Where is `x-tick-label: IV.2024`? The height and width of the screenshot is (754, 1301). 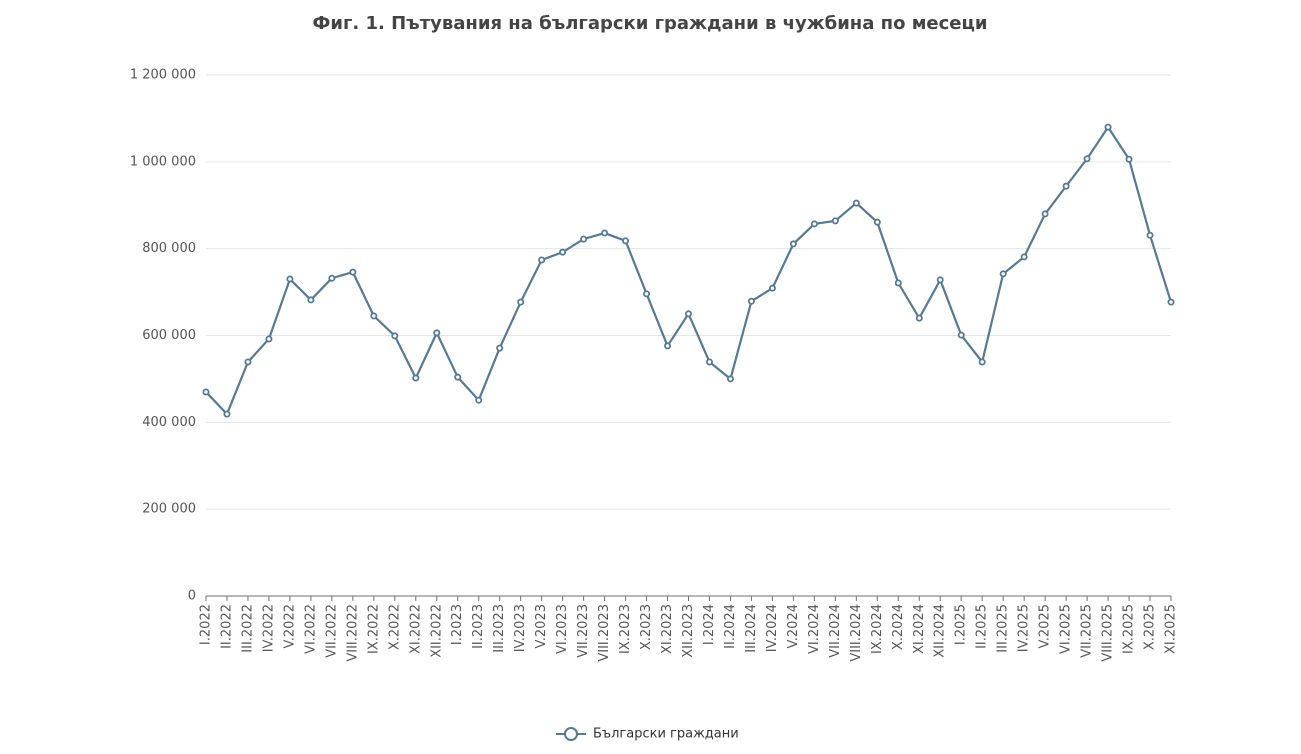 x-tick-label: IV.2024 is located at coordinates (772, 628).